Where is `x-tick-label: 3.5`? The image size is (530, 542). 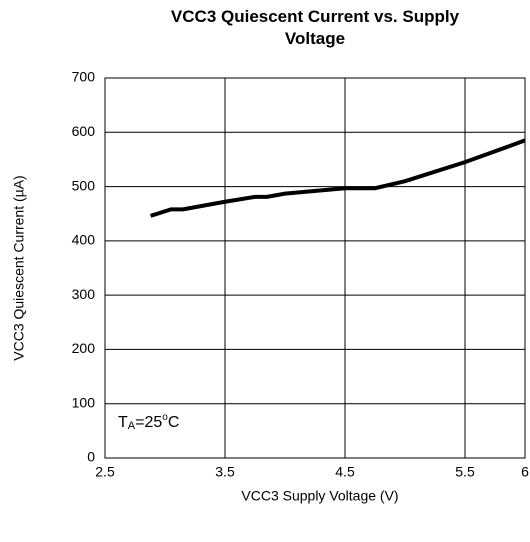
x-tick-label: 3.5 is located at coordinates (225, 472).